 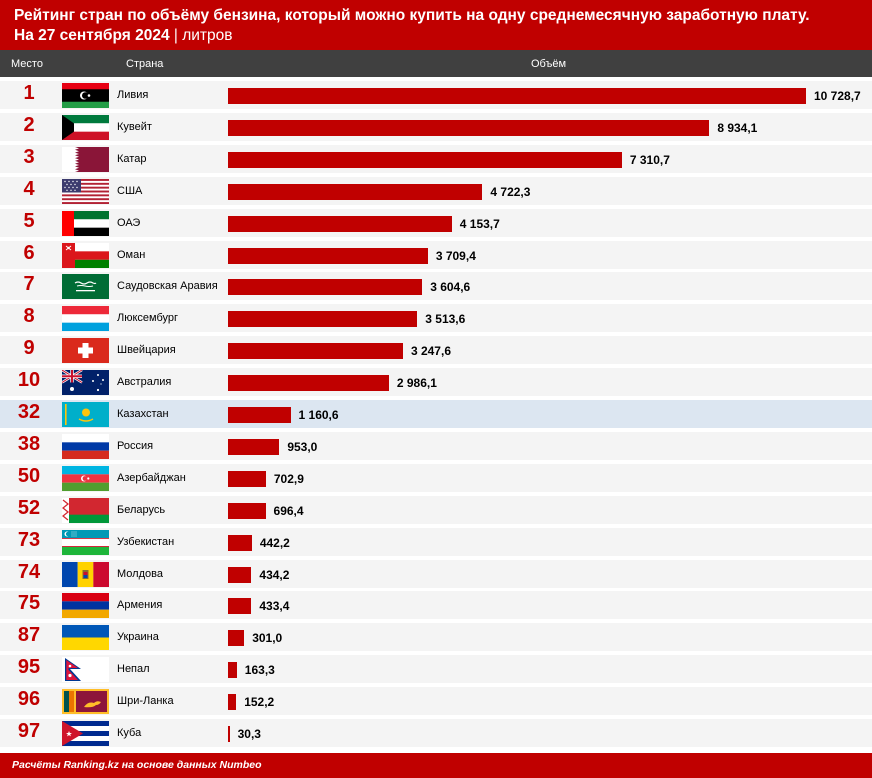 What do you see at coordinates (27, 64) in the screenshot?
I see `column-header-place: Место` at bounding box center [27, 64].